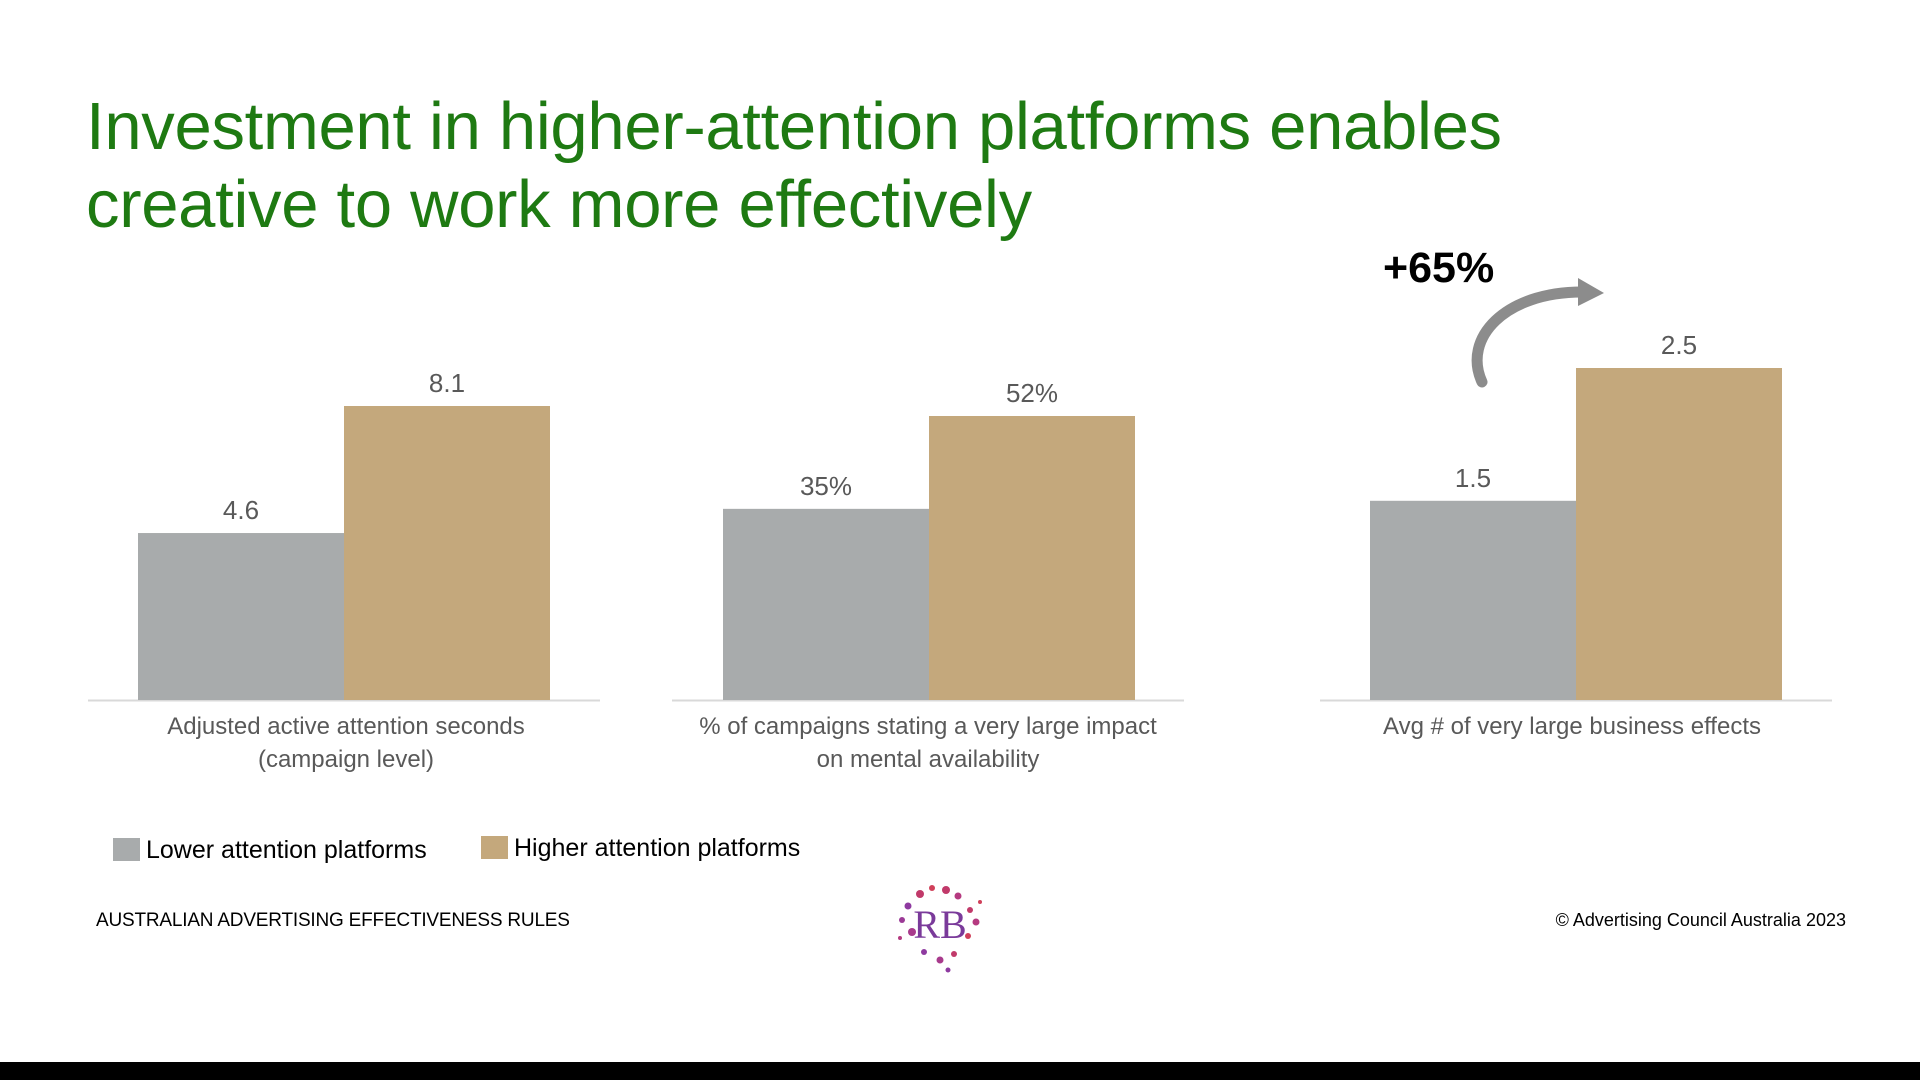  Describe the element at coordinates (1679, 345) in the screenshot. I see `data-label-higher-business-effects: 2.5` at that location.